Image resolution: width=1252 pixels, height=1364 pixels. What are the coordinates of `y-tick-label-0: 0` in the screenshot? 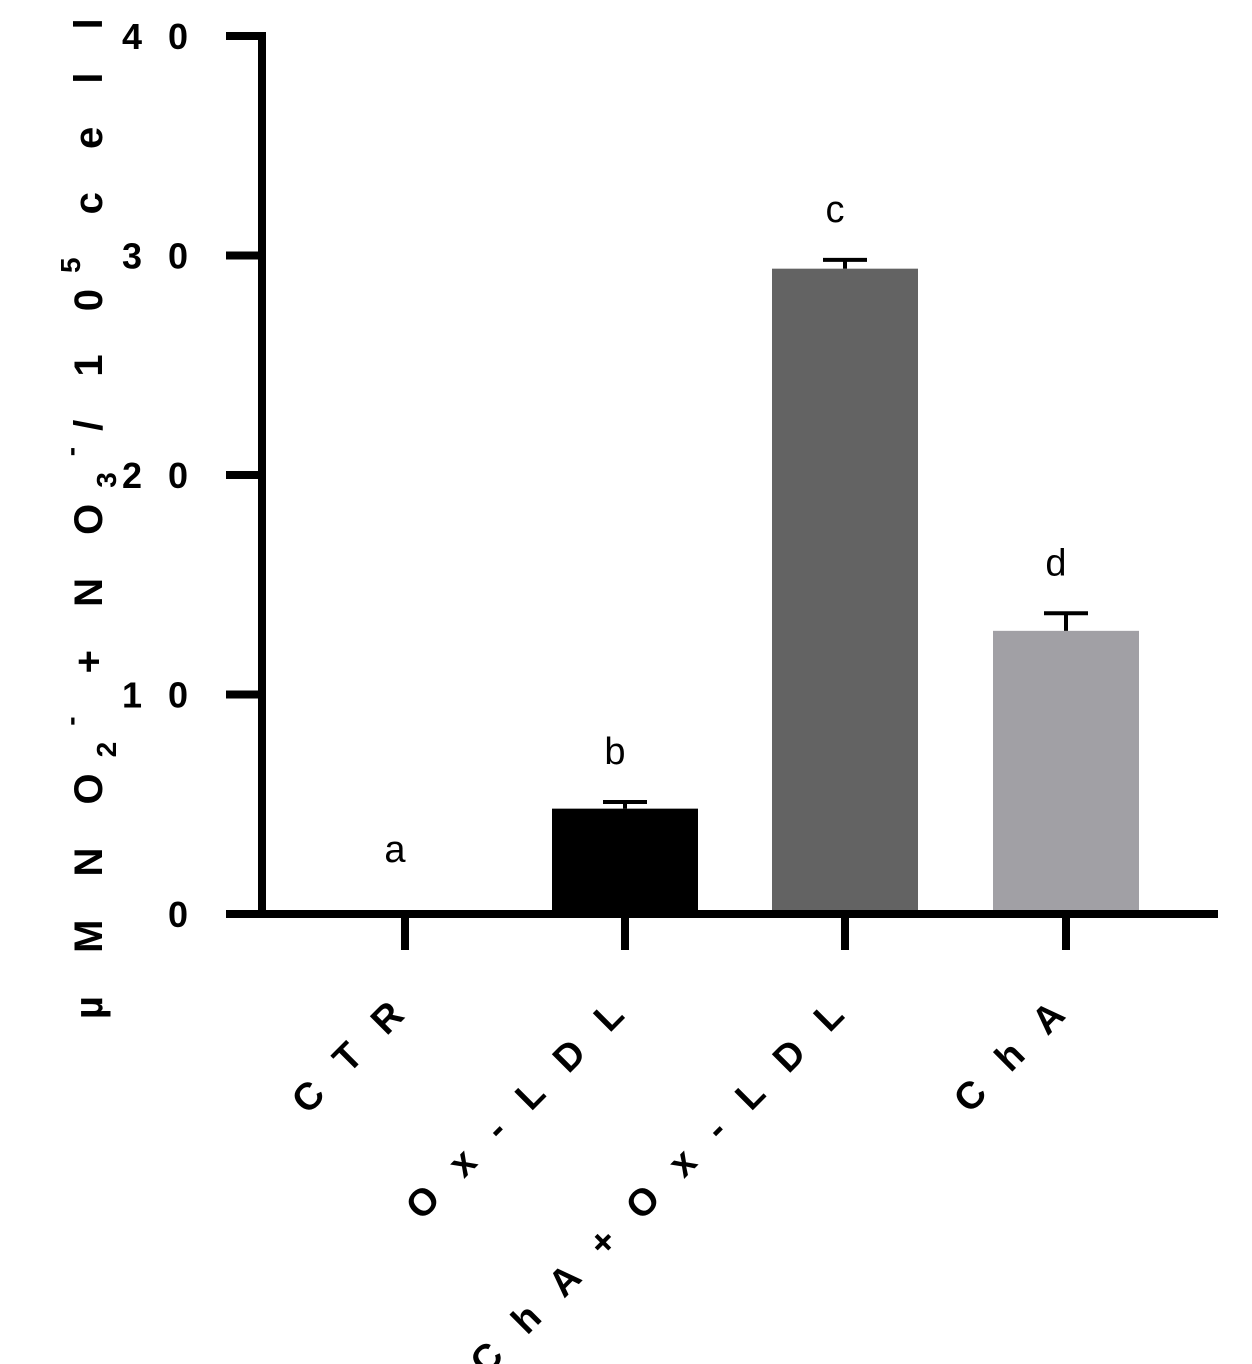 It's located at (182, 914).